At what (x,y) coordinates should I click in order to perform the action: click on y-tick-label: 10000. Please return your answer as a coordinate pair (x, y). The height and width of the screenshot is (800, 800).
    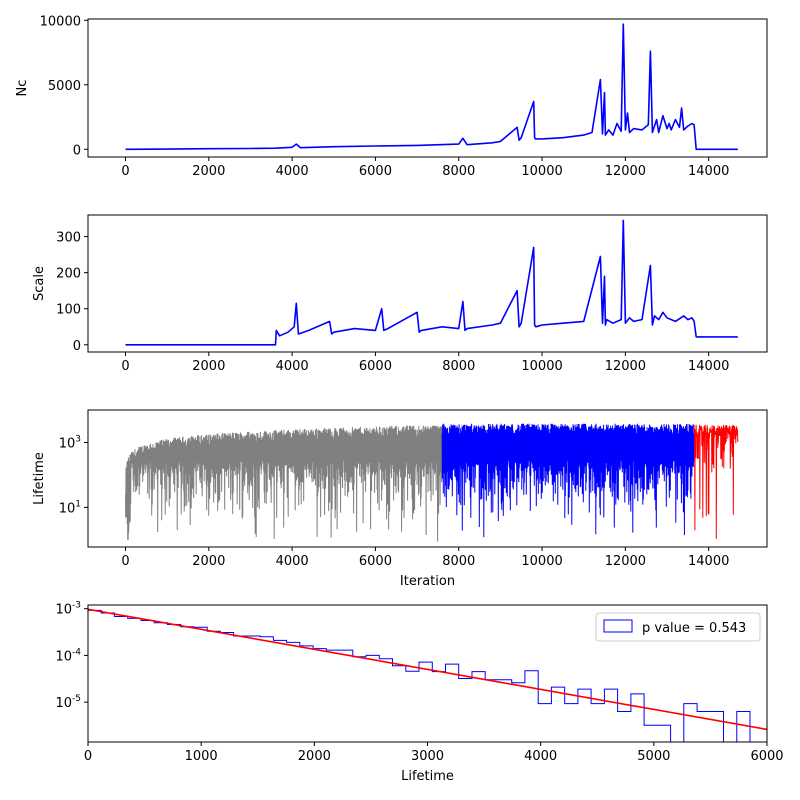
    Looking at the image, I should click on (60, 21).